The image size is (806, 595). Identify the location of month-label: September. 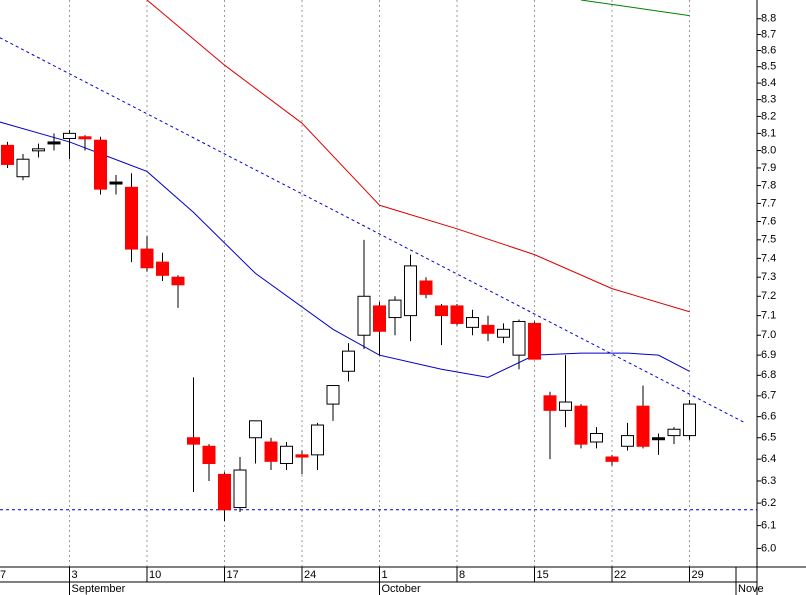
(99, 589).